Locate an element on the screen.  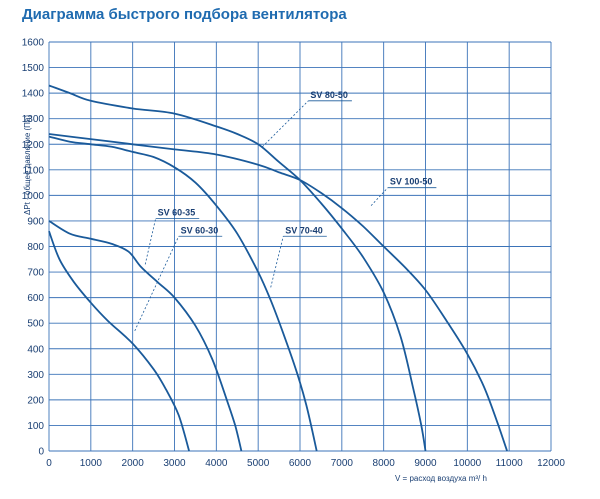
x-tick-label: 12000 is located at coordinates (551, 463).